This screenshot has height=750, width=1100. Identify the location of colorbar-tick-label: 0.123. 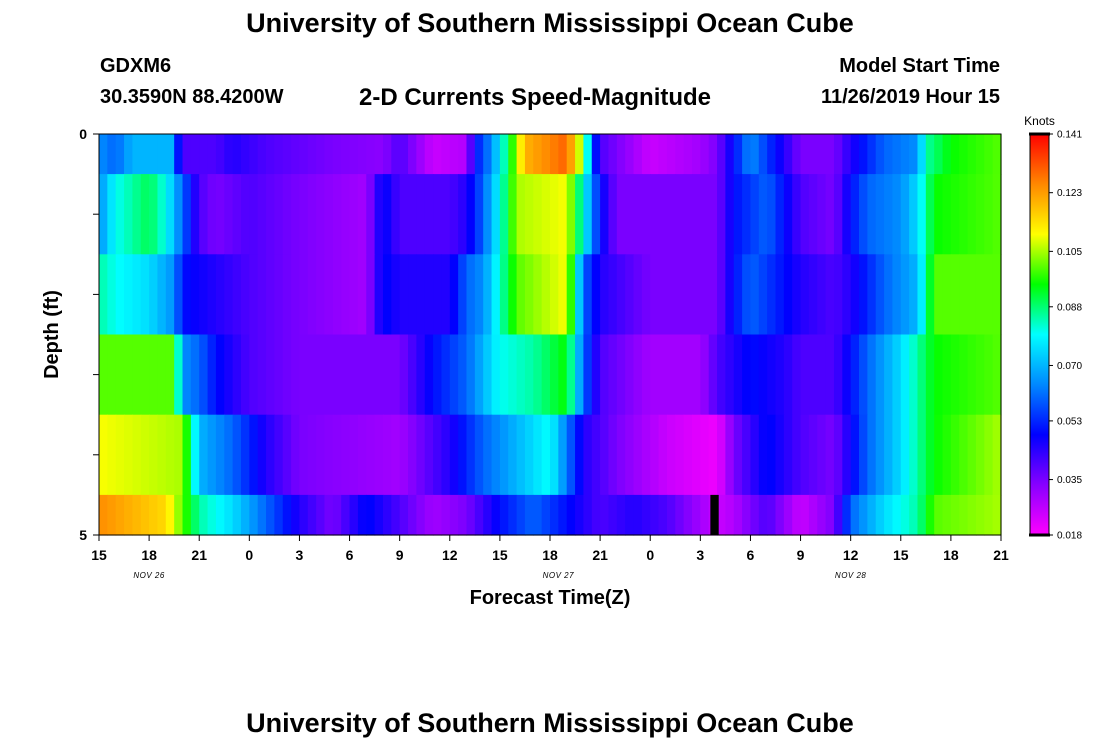
(1069, 193).